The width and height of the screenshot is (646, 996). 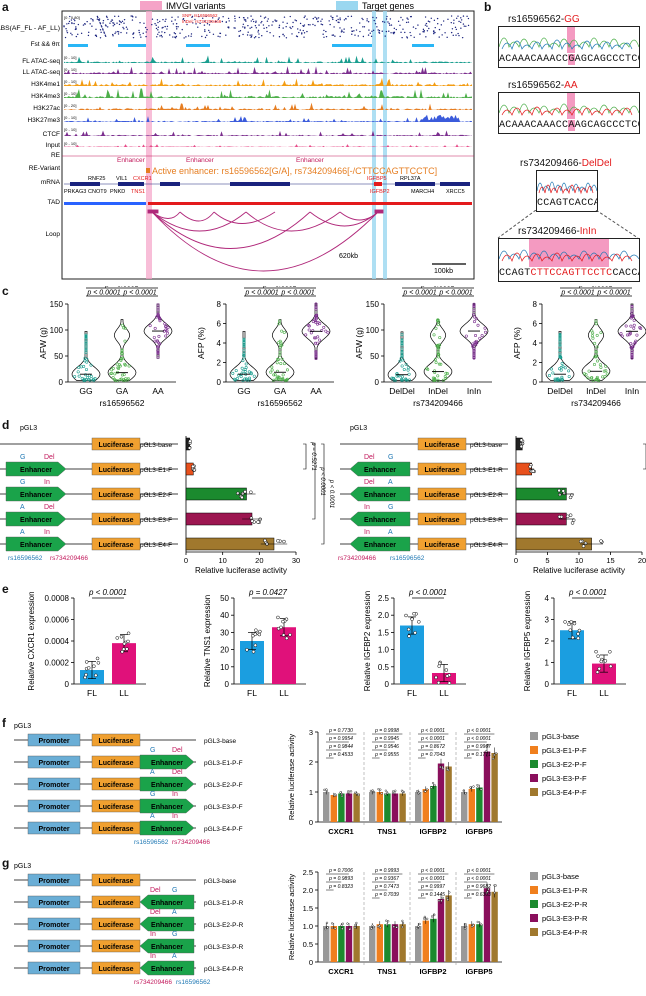 I want to click on aa-chromatogram: ACAAACAAACCAAGCAGCCCTCC, so click(x=569, y=113).